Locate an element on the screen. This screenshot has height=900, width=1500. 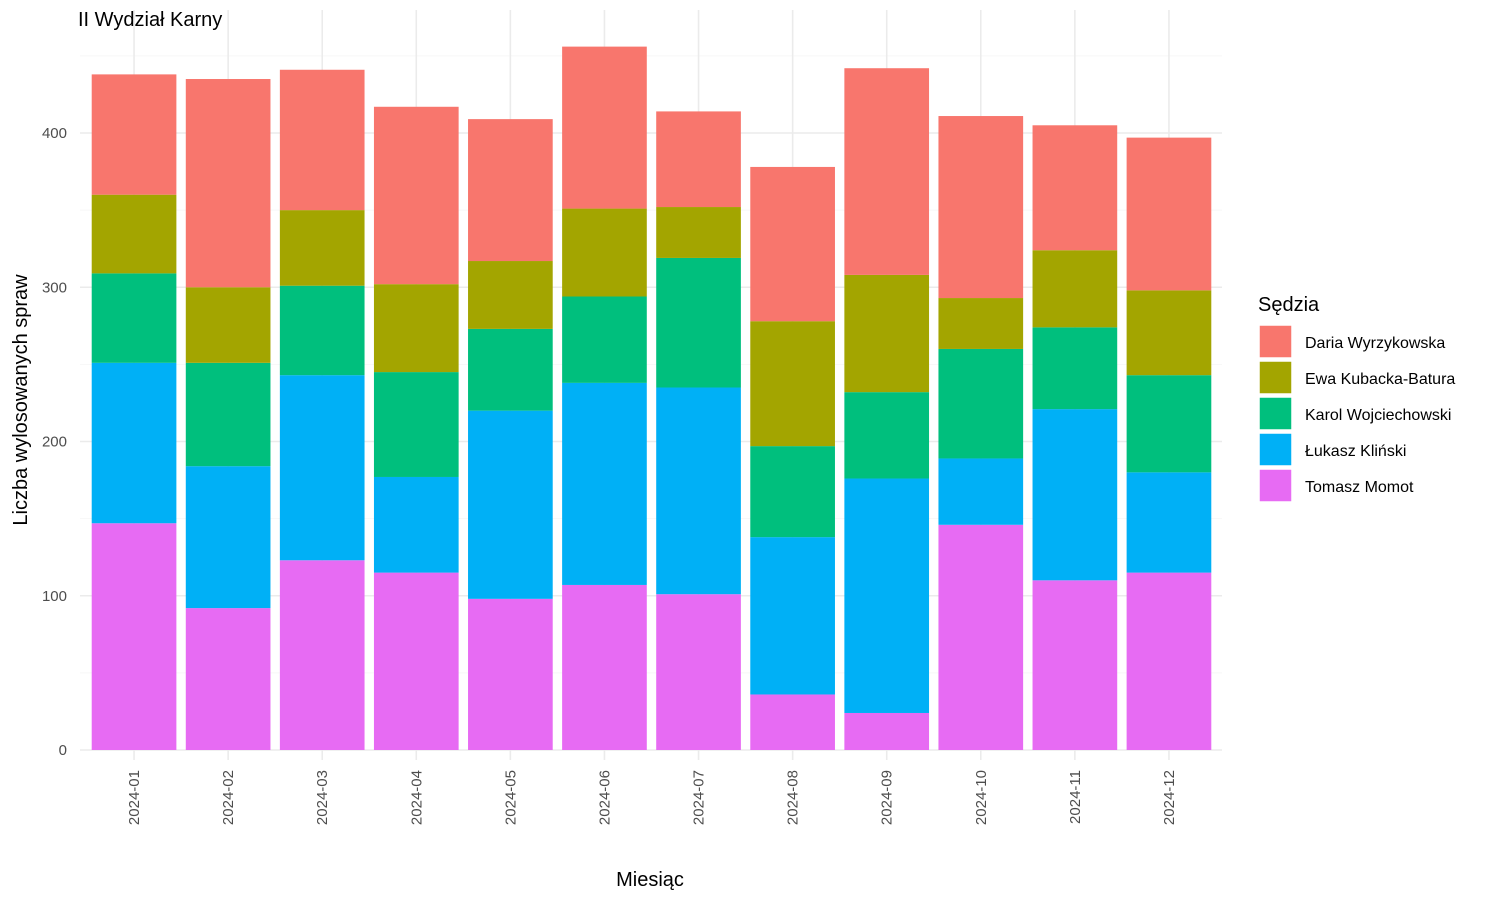
x-axis-title: Miesiąc is located at coordinates (650, 880).